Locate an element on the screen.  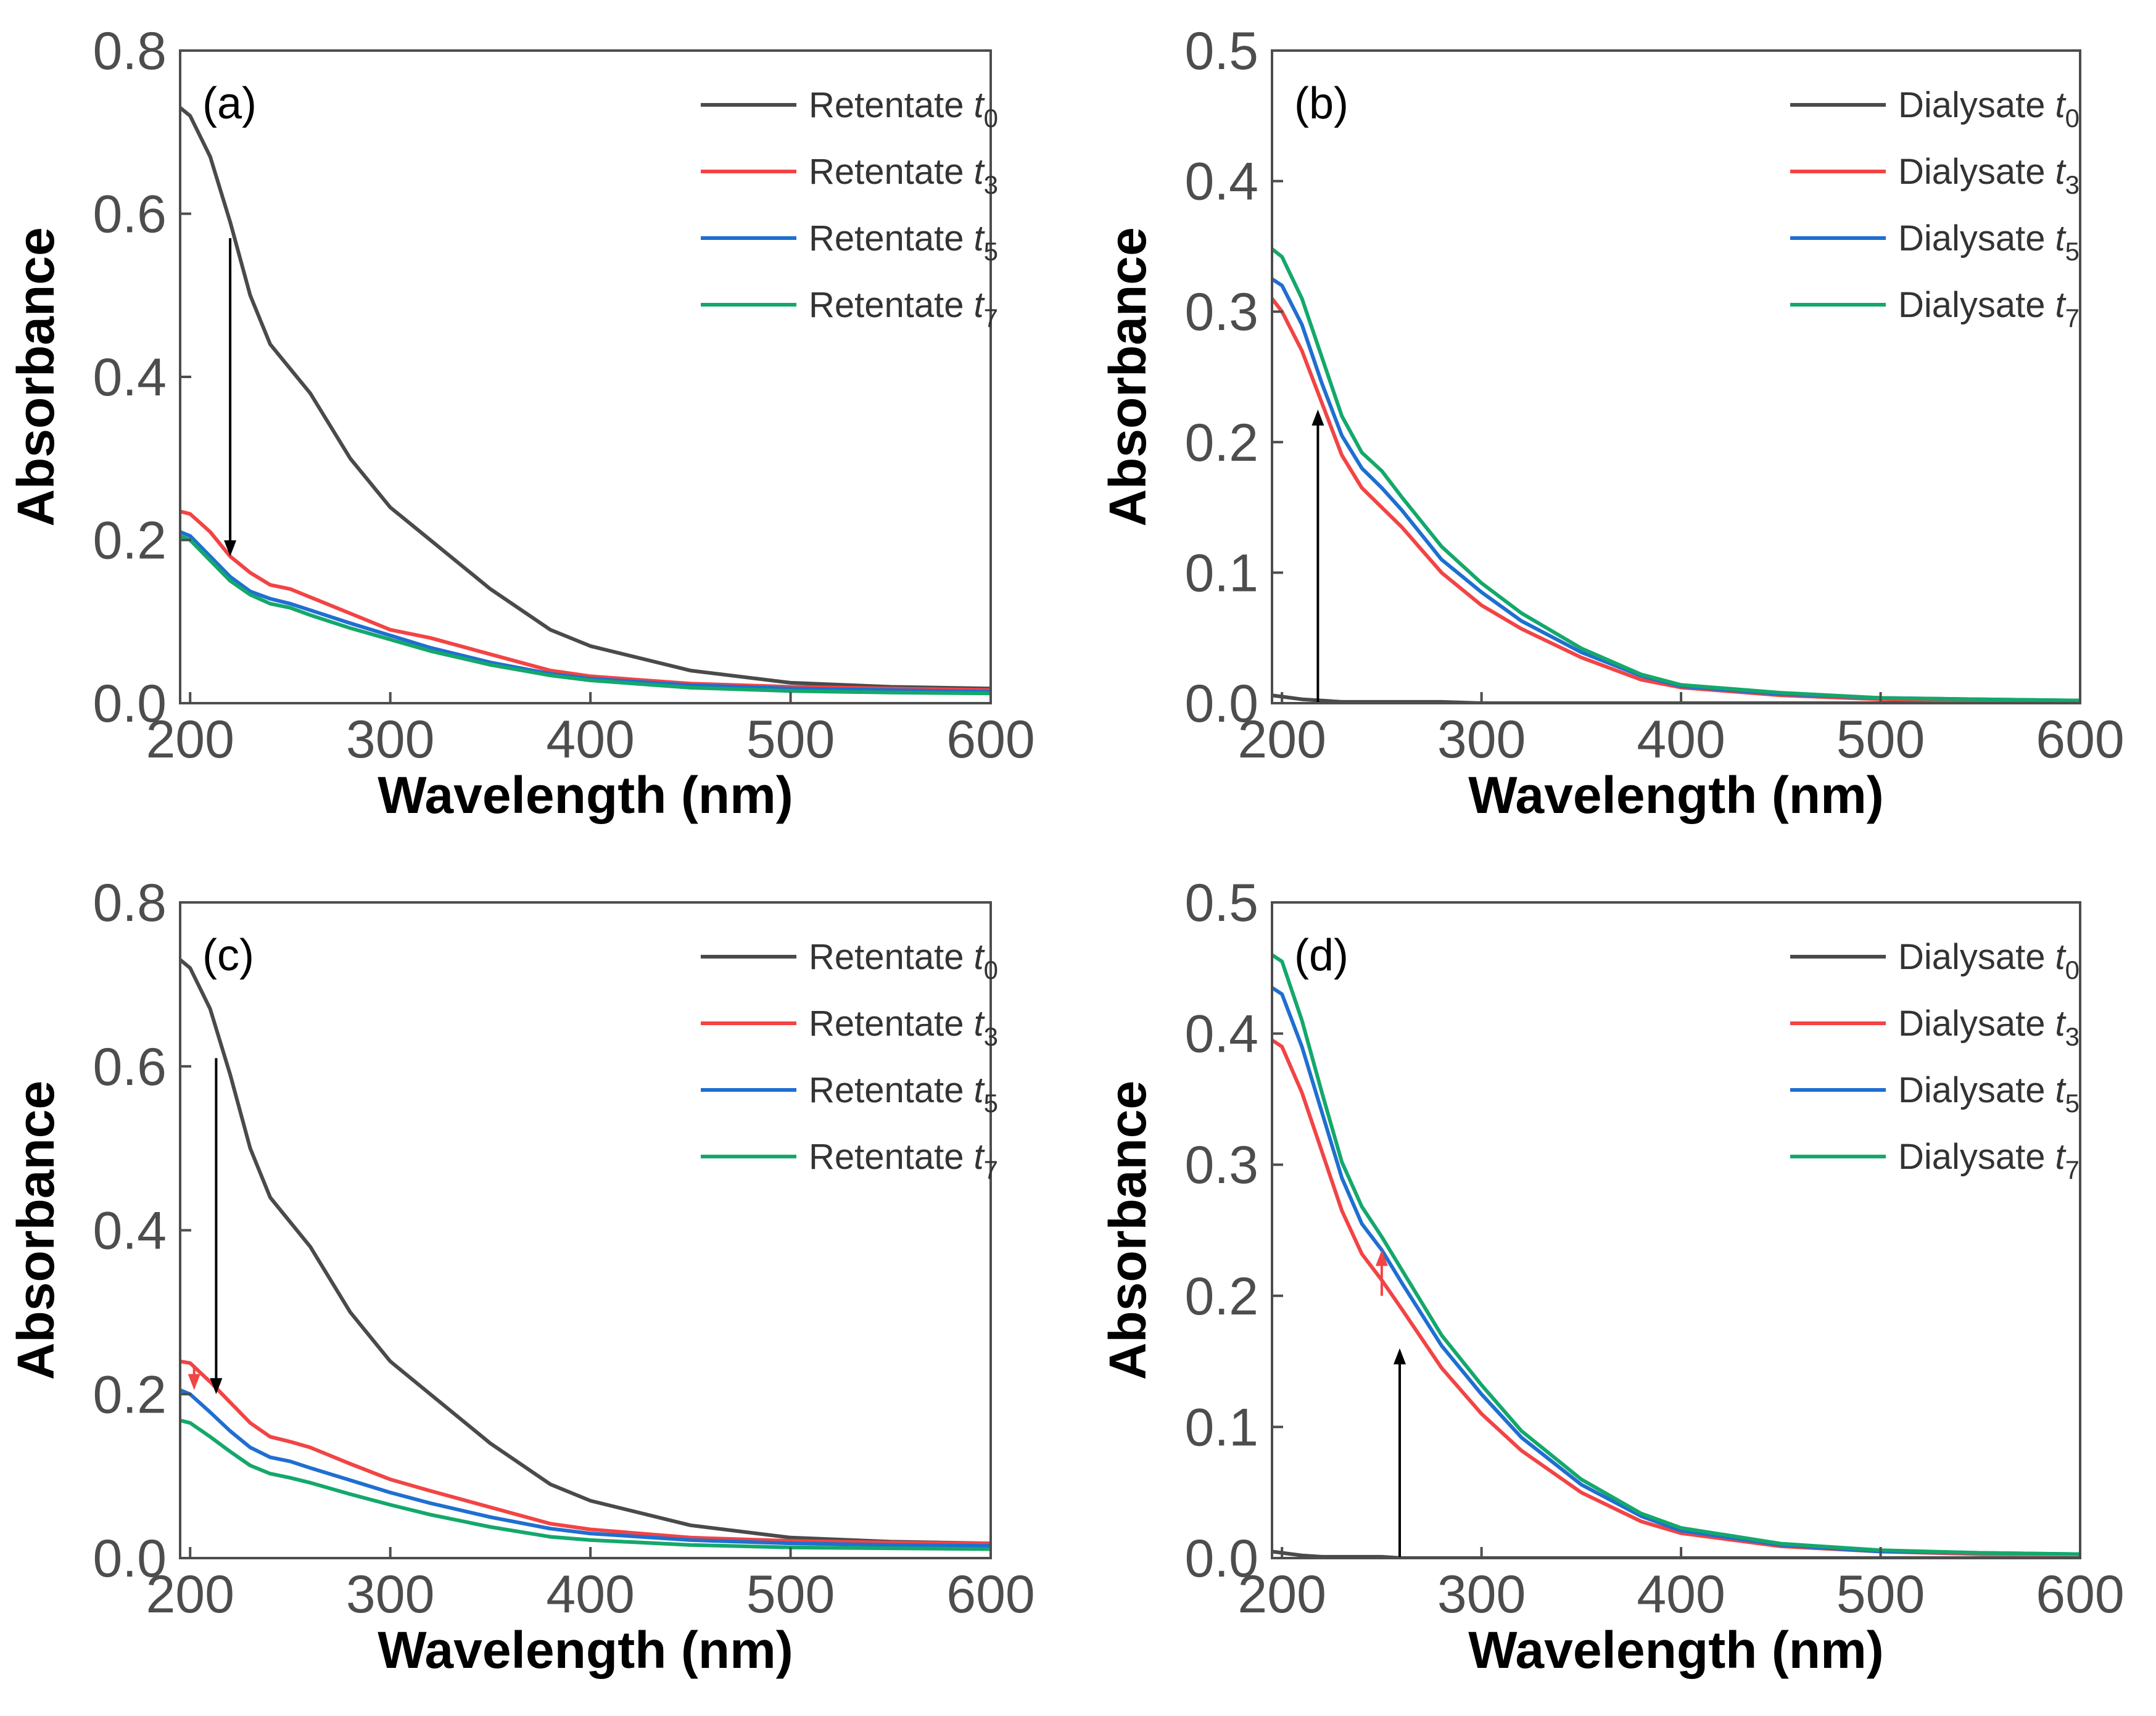
x-tick-label: 400 is located at coordinates (590, 1594).